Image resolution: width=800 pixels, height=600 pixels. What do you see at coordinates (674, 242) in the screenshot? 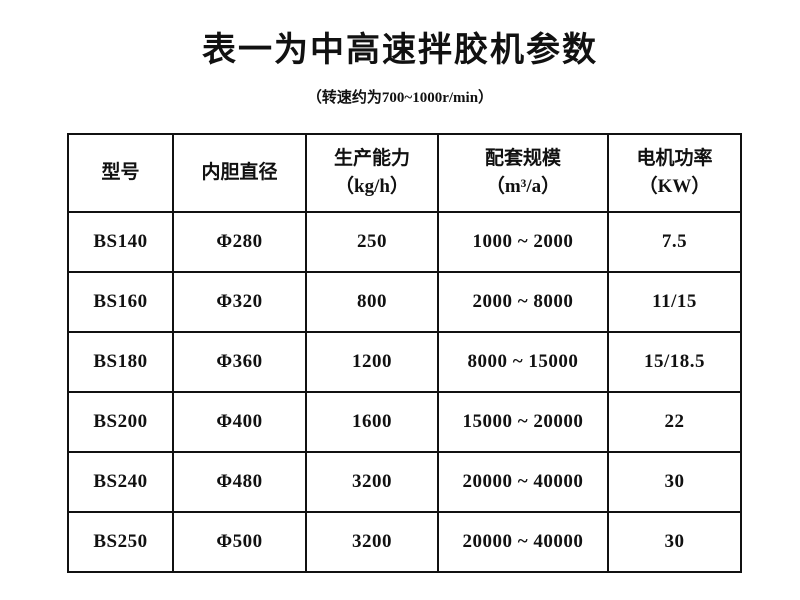
I see `table-cell: 7.5` at bounding box center [674, 242].